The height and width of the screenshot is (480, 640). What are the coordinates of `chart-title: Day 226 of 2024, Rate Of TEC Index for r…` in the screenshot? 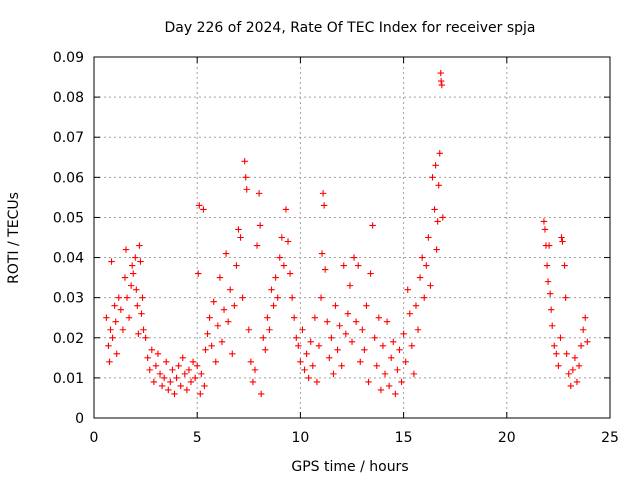 It's located at (349, 28).